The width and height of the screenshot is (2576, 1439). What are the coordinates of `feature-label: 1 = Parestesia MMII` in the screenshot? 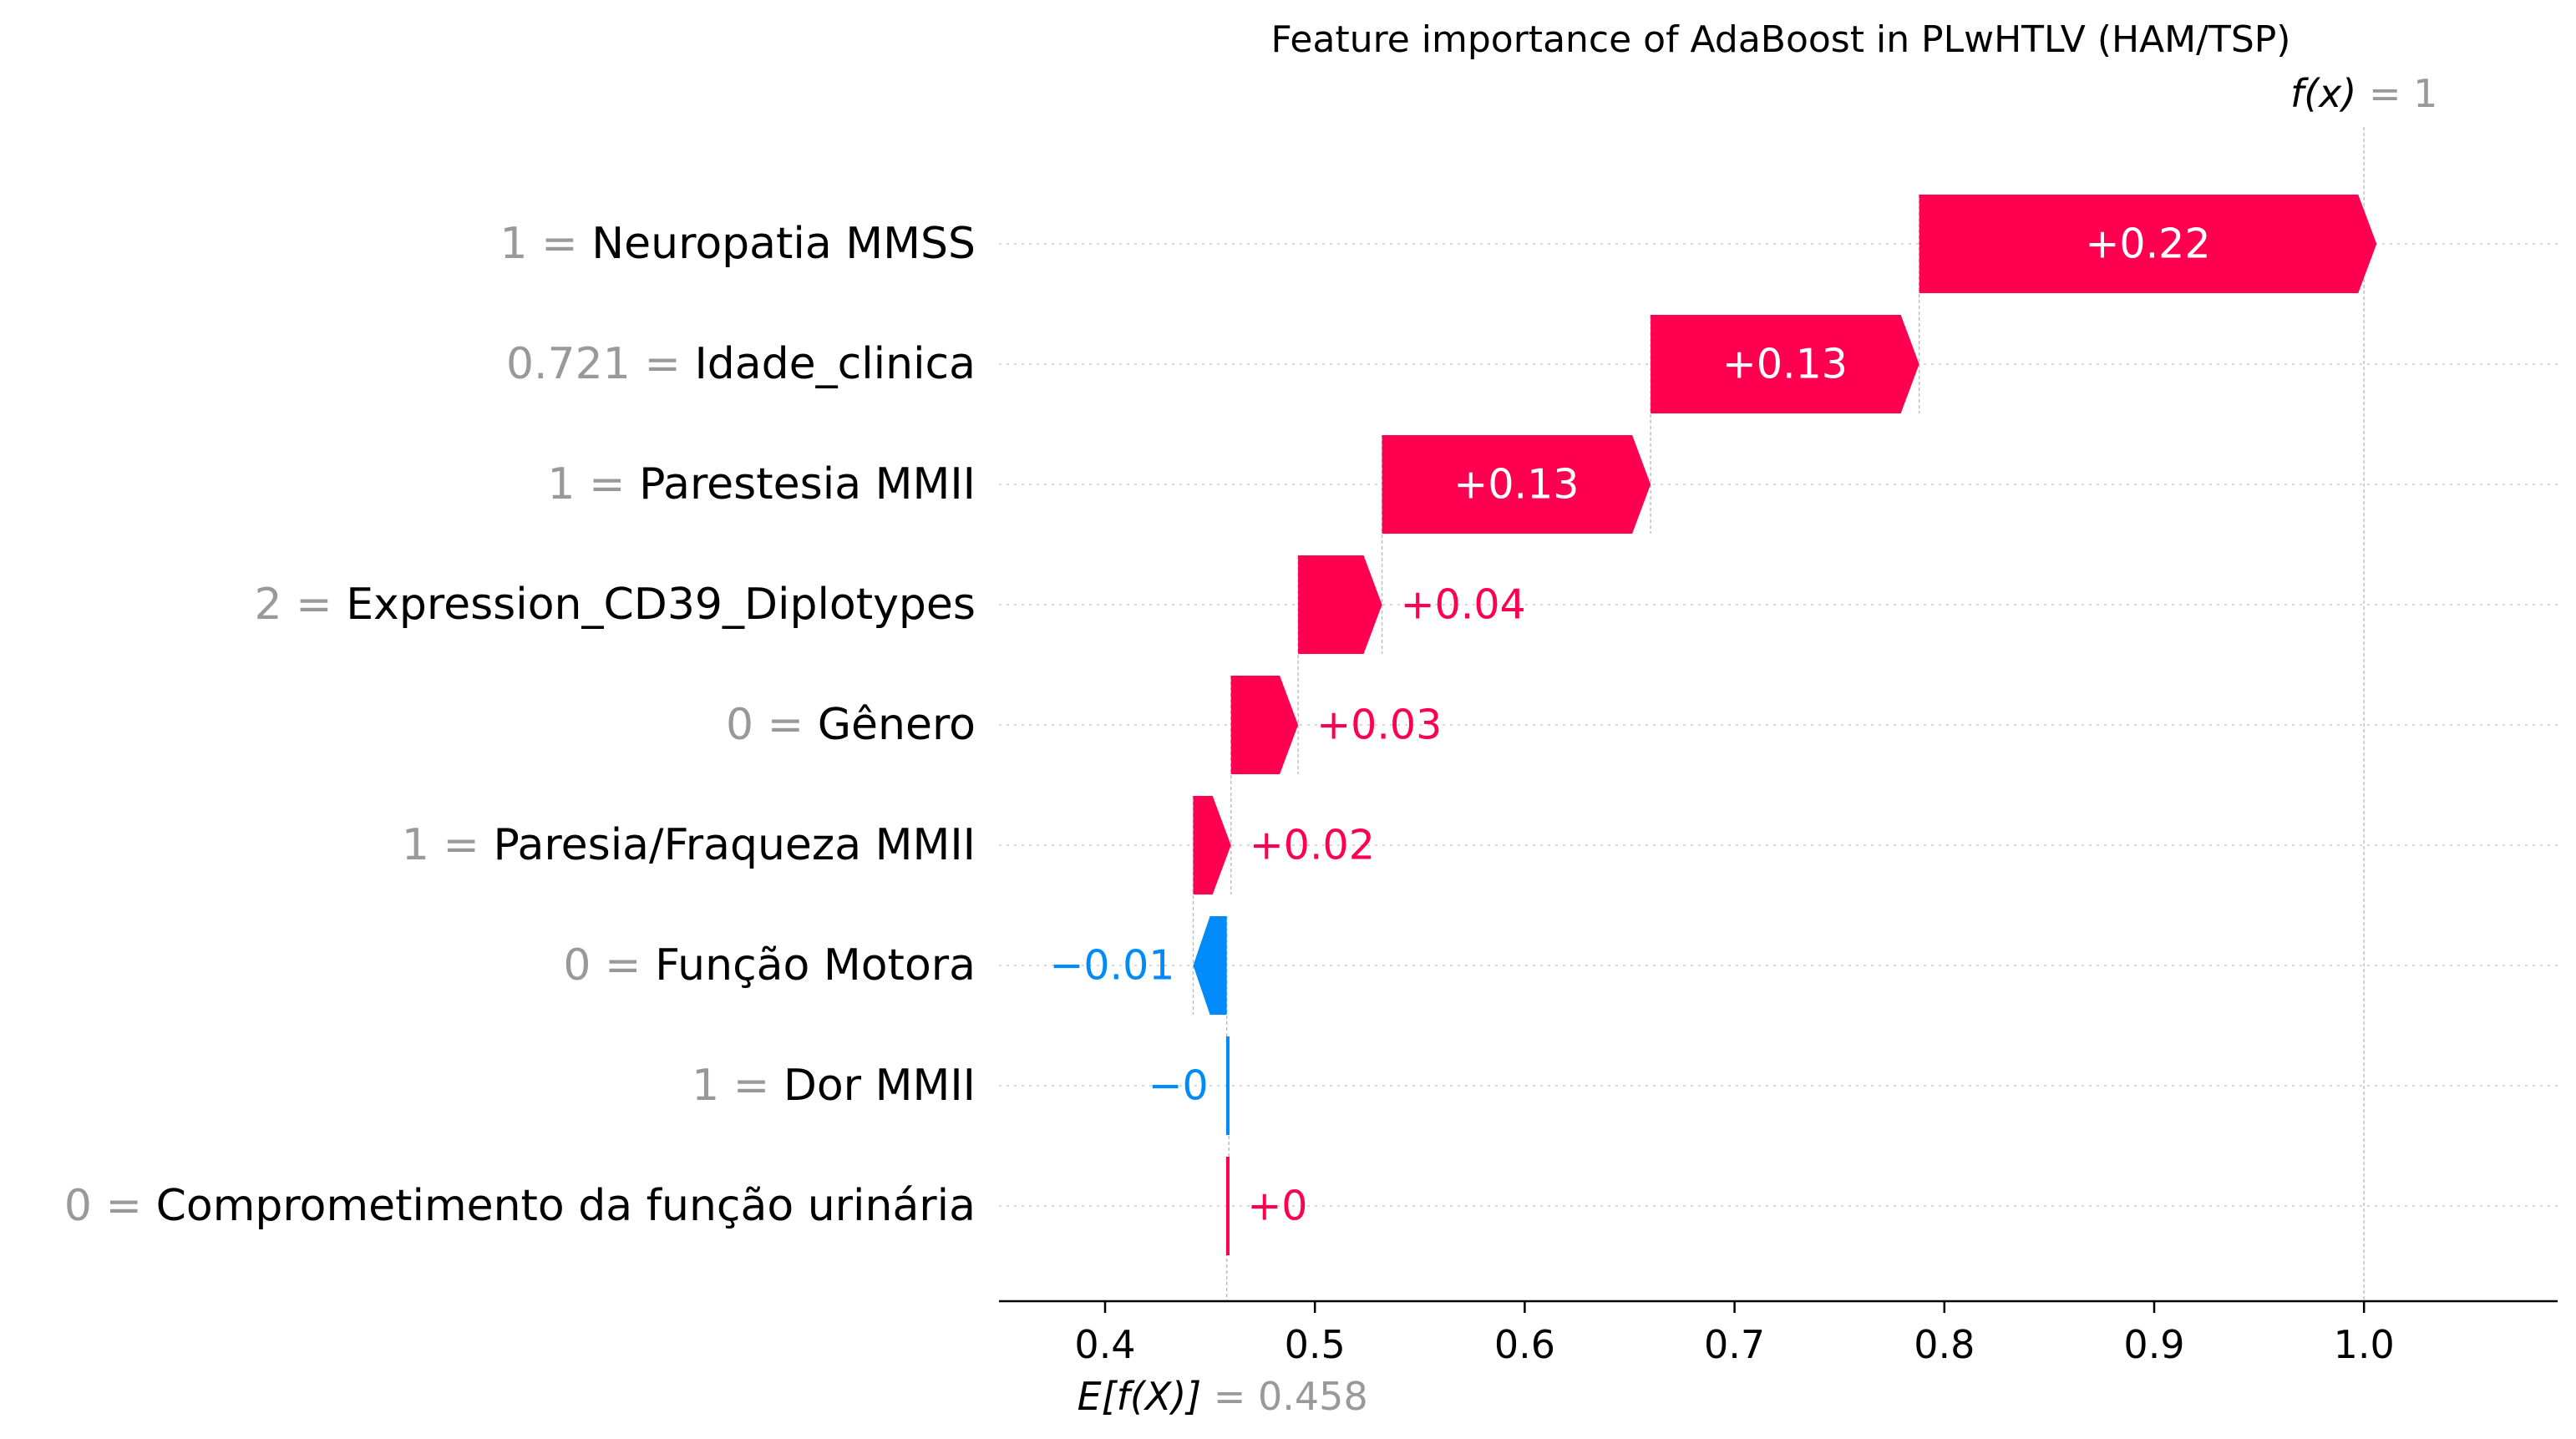 It's located at (761, 484).